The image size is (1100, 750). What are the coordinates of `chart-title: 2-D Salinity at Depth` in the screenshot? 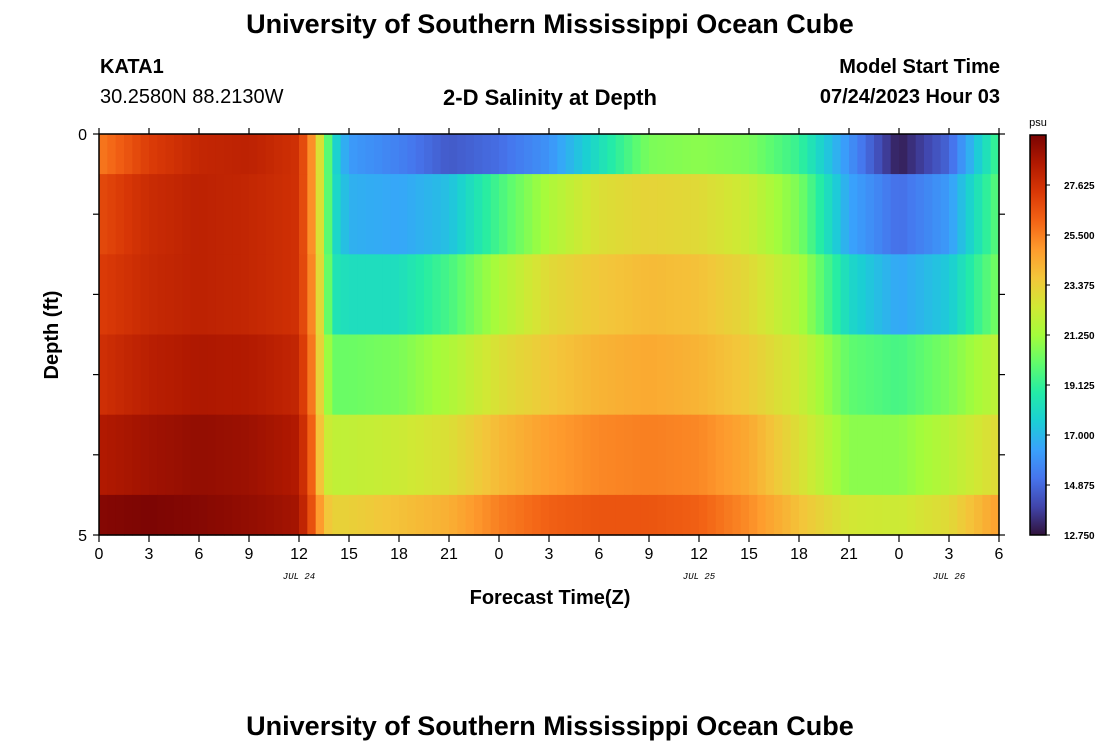 It's located at (550, 97).